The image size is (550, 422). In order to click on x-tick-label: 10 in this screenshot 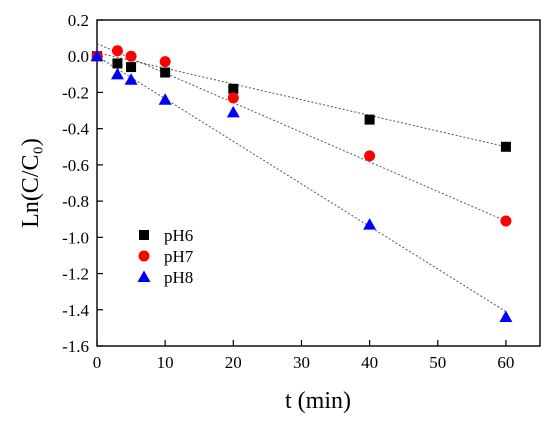, I will do `click(165, 362)`.